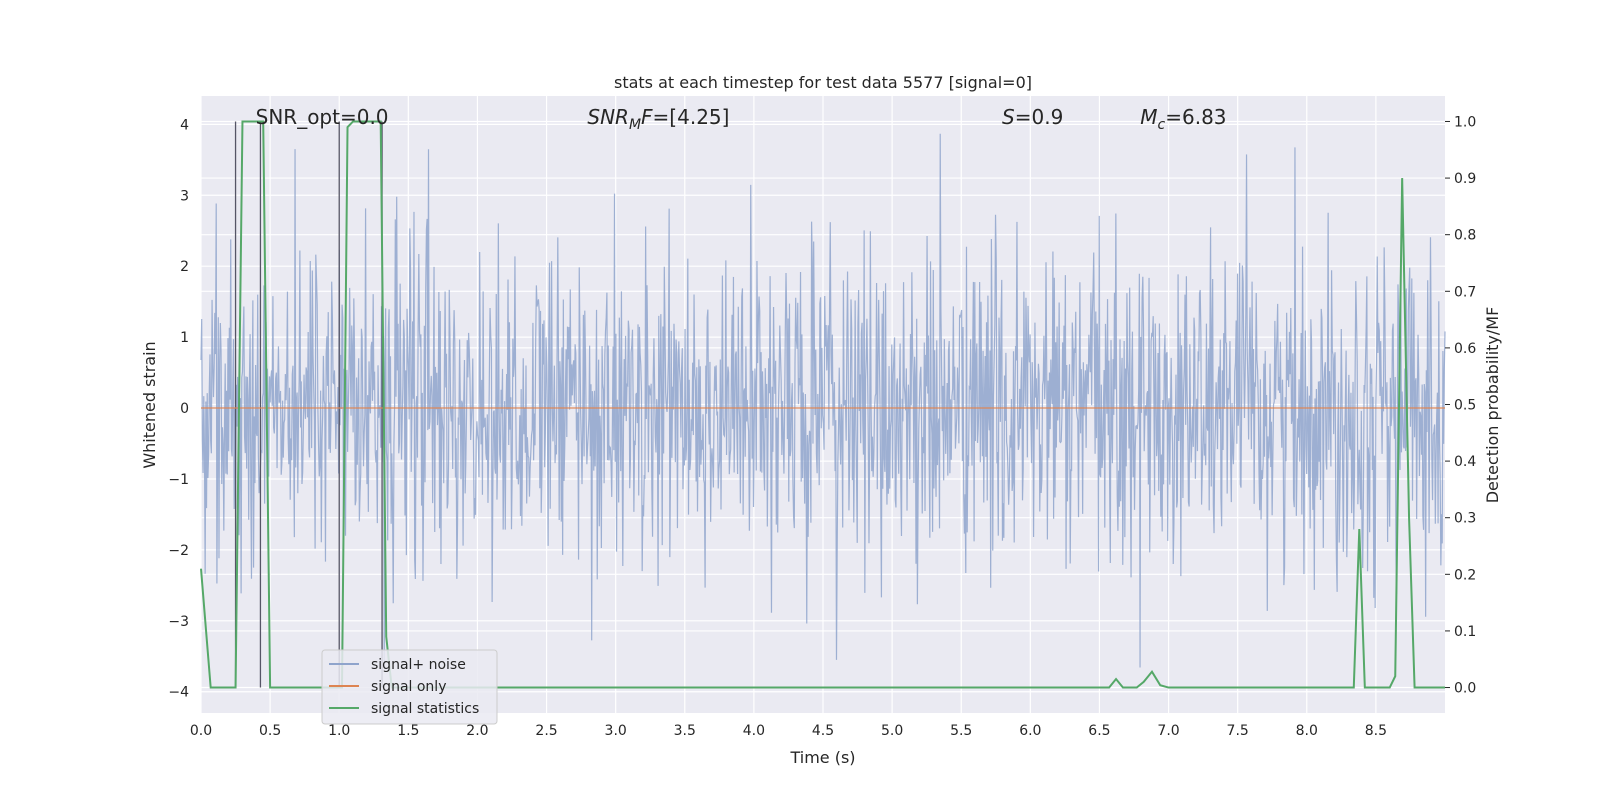  Describe the element at coordinates (178, 551) in the screenshot. I see `y-left-tick-label: −2` at that location.